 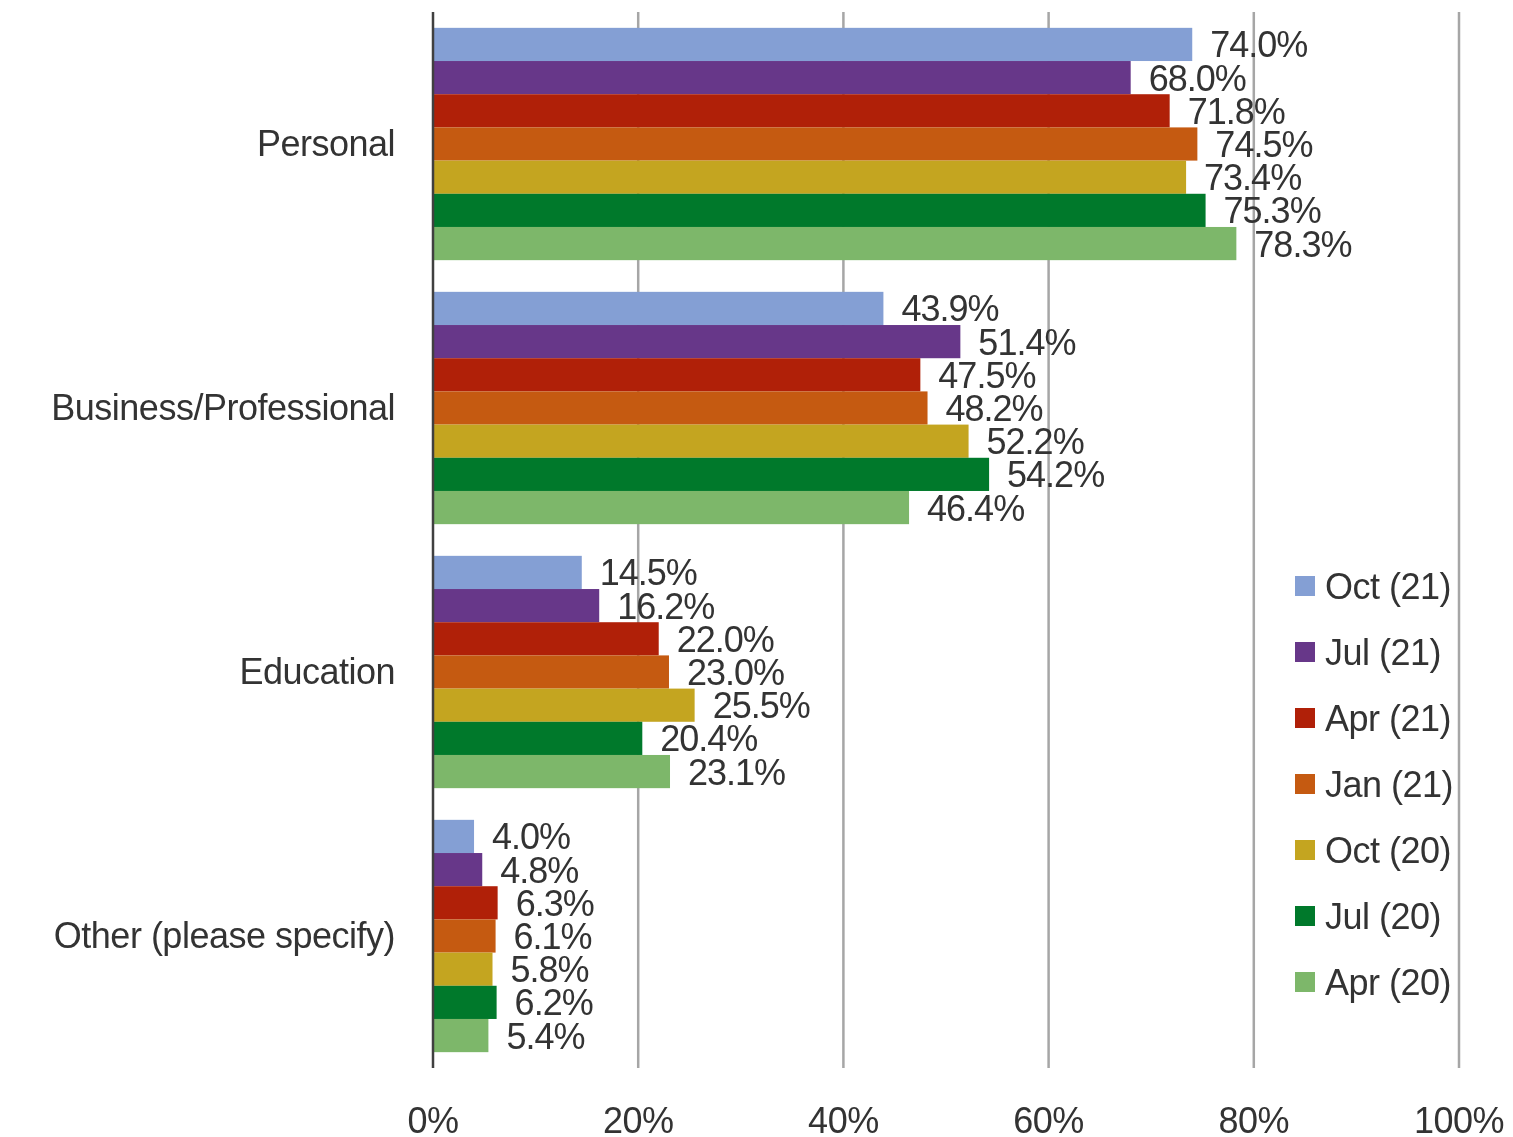 What do you see at coordinates (1389, 784) in the screenshot?
I see `legend-label: Jan (21)` at bounding box center [1389, 784].